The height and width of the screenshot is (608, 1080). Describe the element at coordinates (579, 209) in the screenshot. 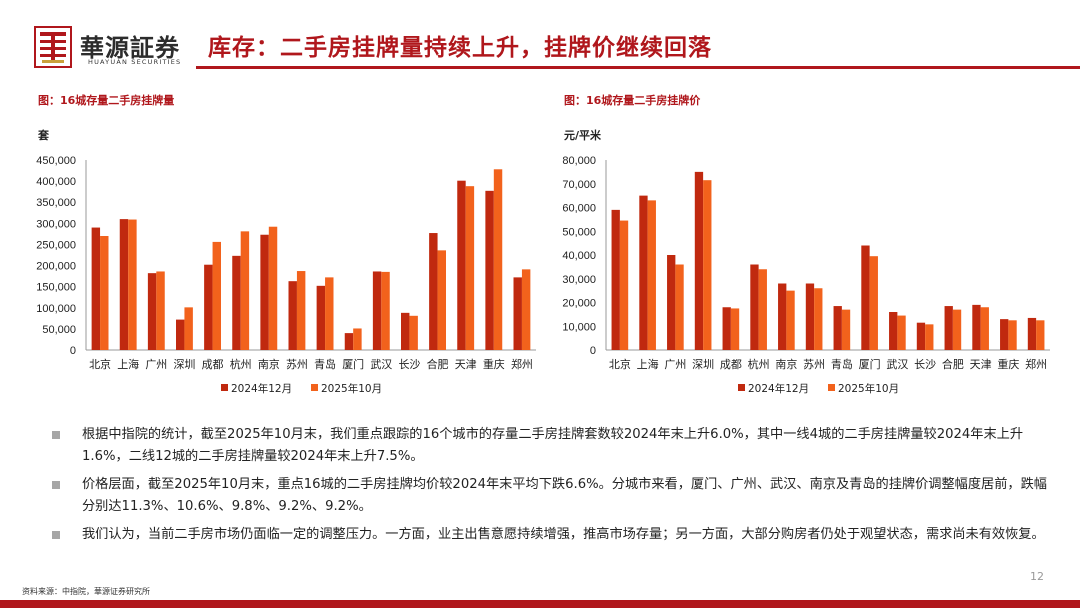

I see `y-tick-label: 60,000` at that location.